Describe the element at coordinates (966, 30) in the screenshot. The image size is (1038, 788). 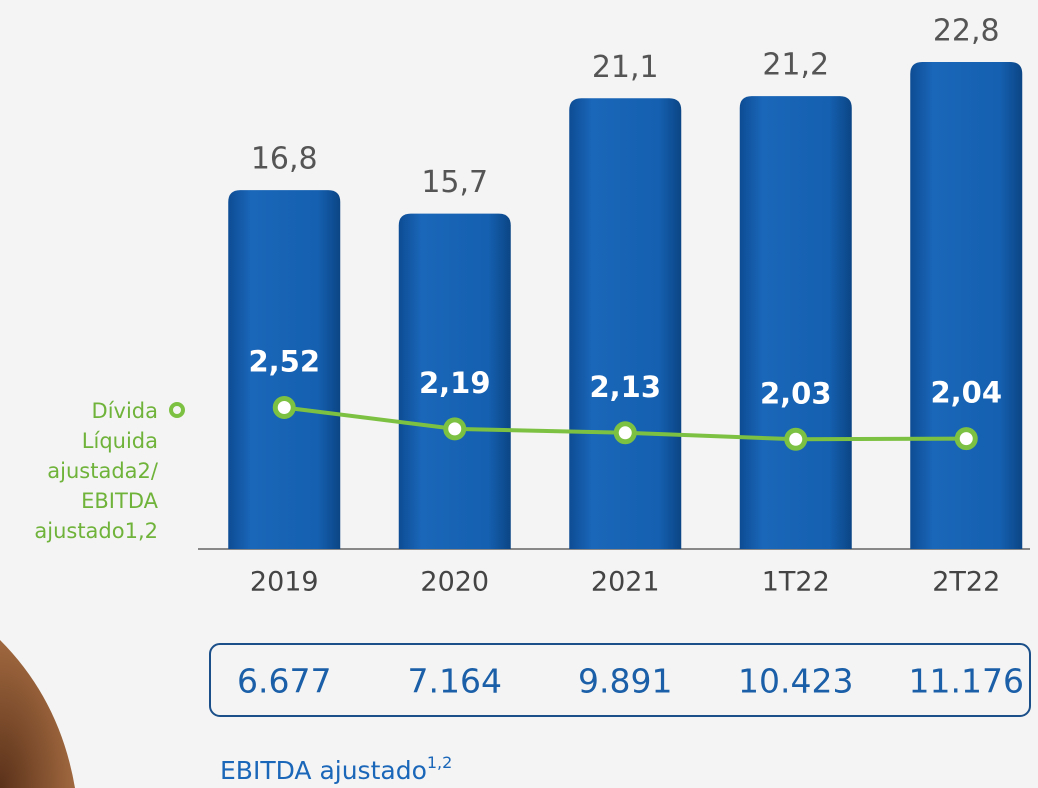
I see `bar-value-label: 22,8` at that location.